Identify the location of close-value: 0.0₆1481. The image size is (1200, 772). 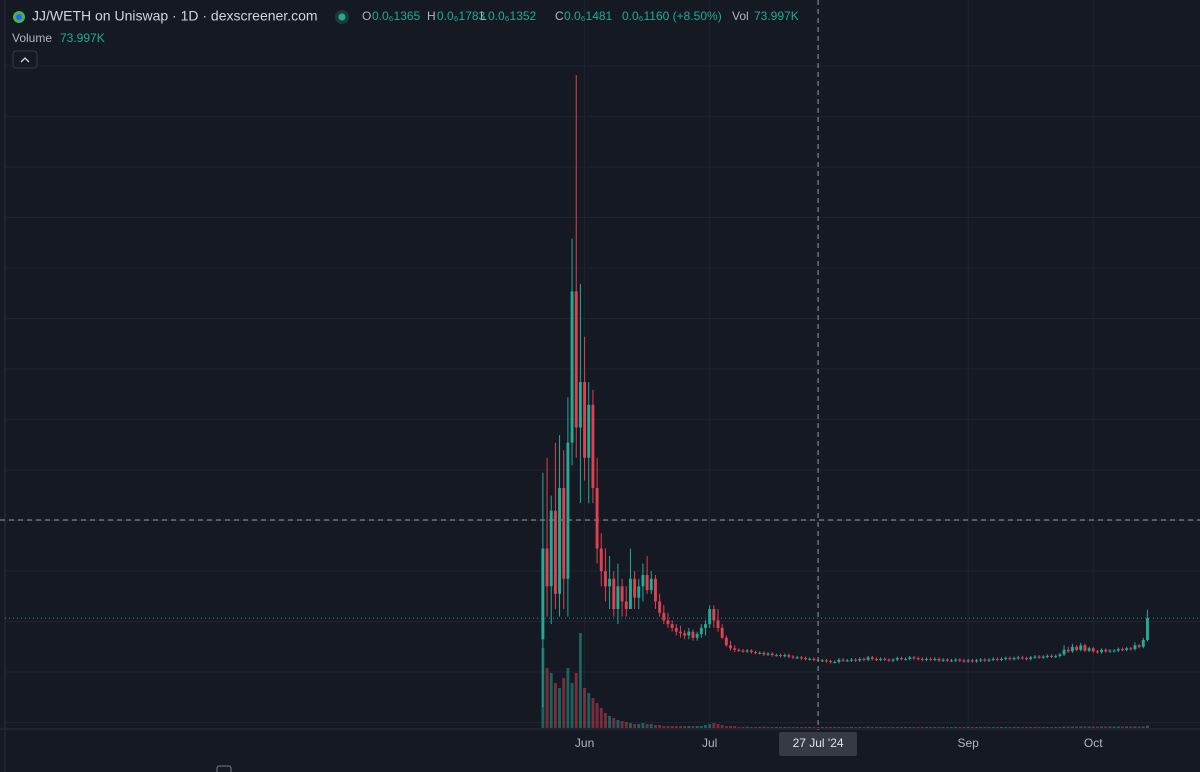
(588, 16).